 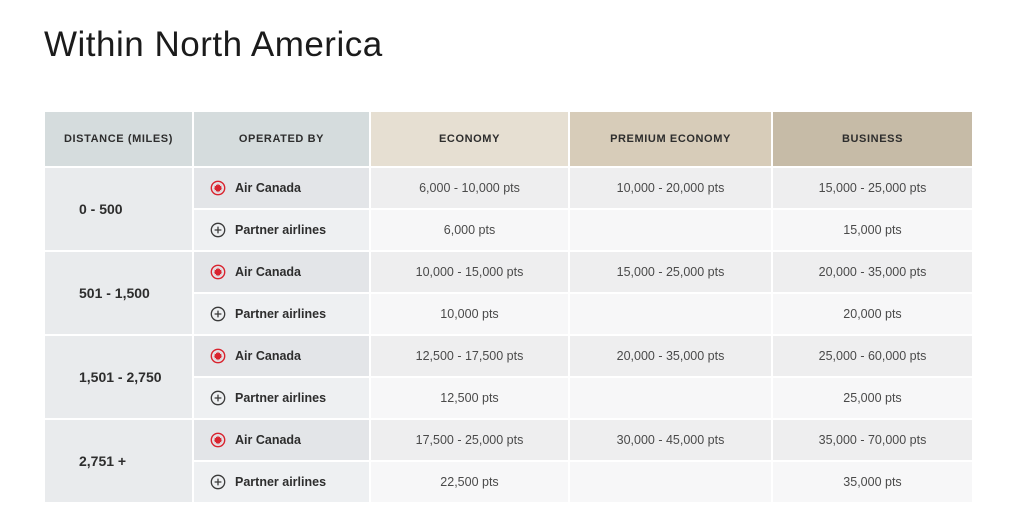 What do you see at coordinates (281, 139) in the screenshot?
I see `col-header-operated-by: OPERATED BY` at bounding box center [281, 139].